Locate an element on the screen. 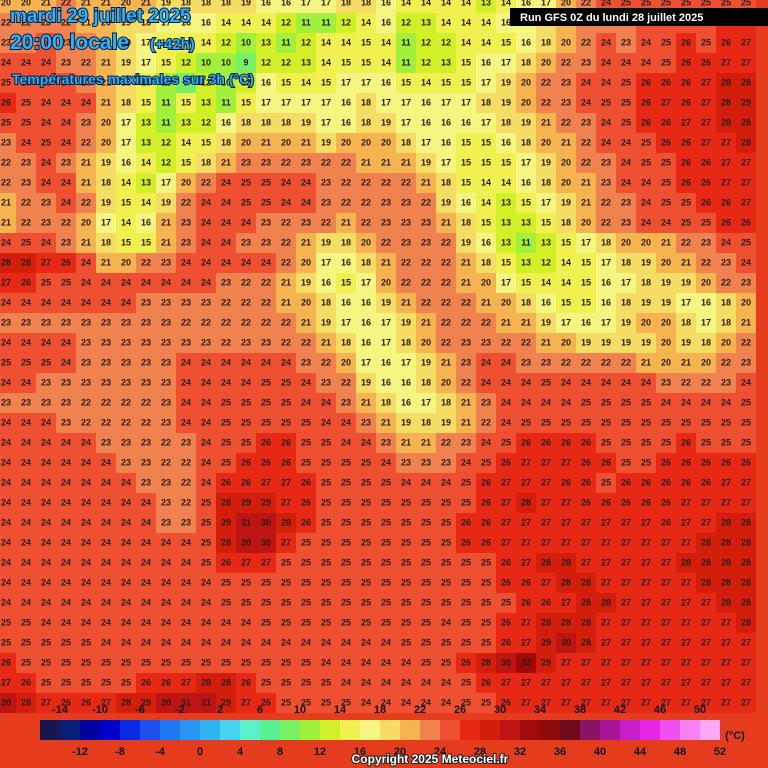 This screenshot has width=768, height=768. cell-value: 19 is located at coordinates (326, 242).